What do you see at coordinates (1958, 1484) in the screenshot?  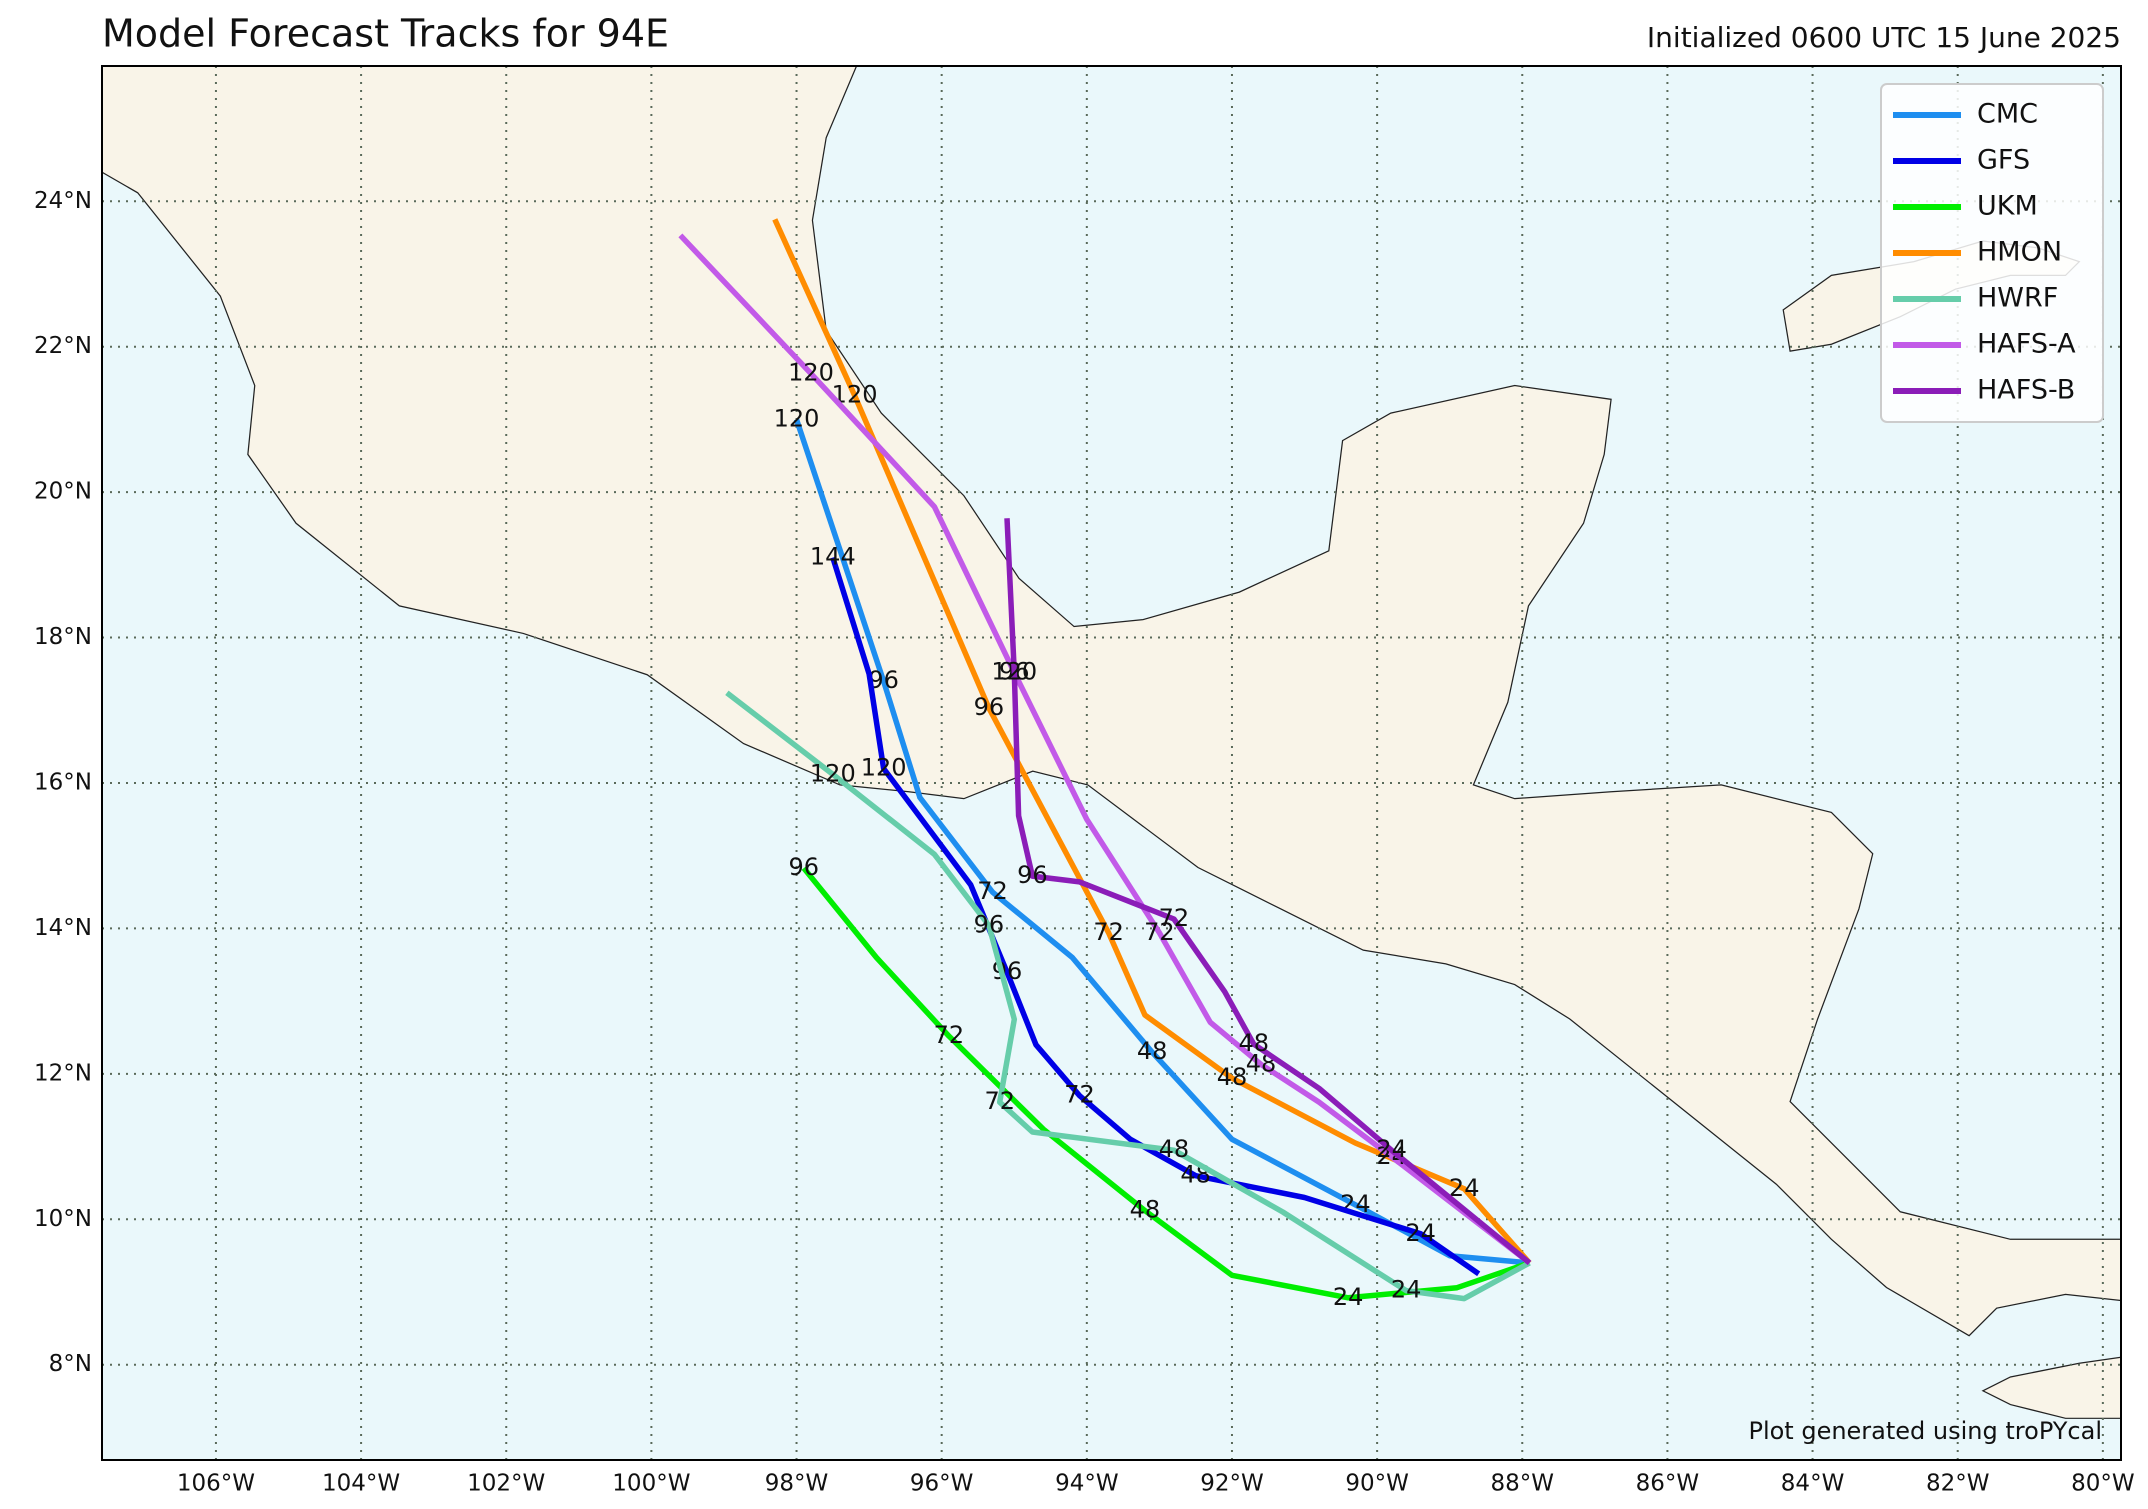 I see `x-tick-label: 82°W` at bounding box center [1958, 1484].